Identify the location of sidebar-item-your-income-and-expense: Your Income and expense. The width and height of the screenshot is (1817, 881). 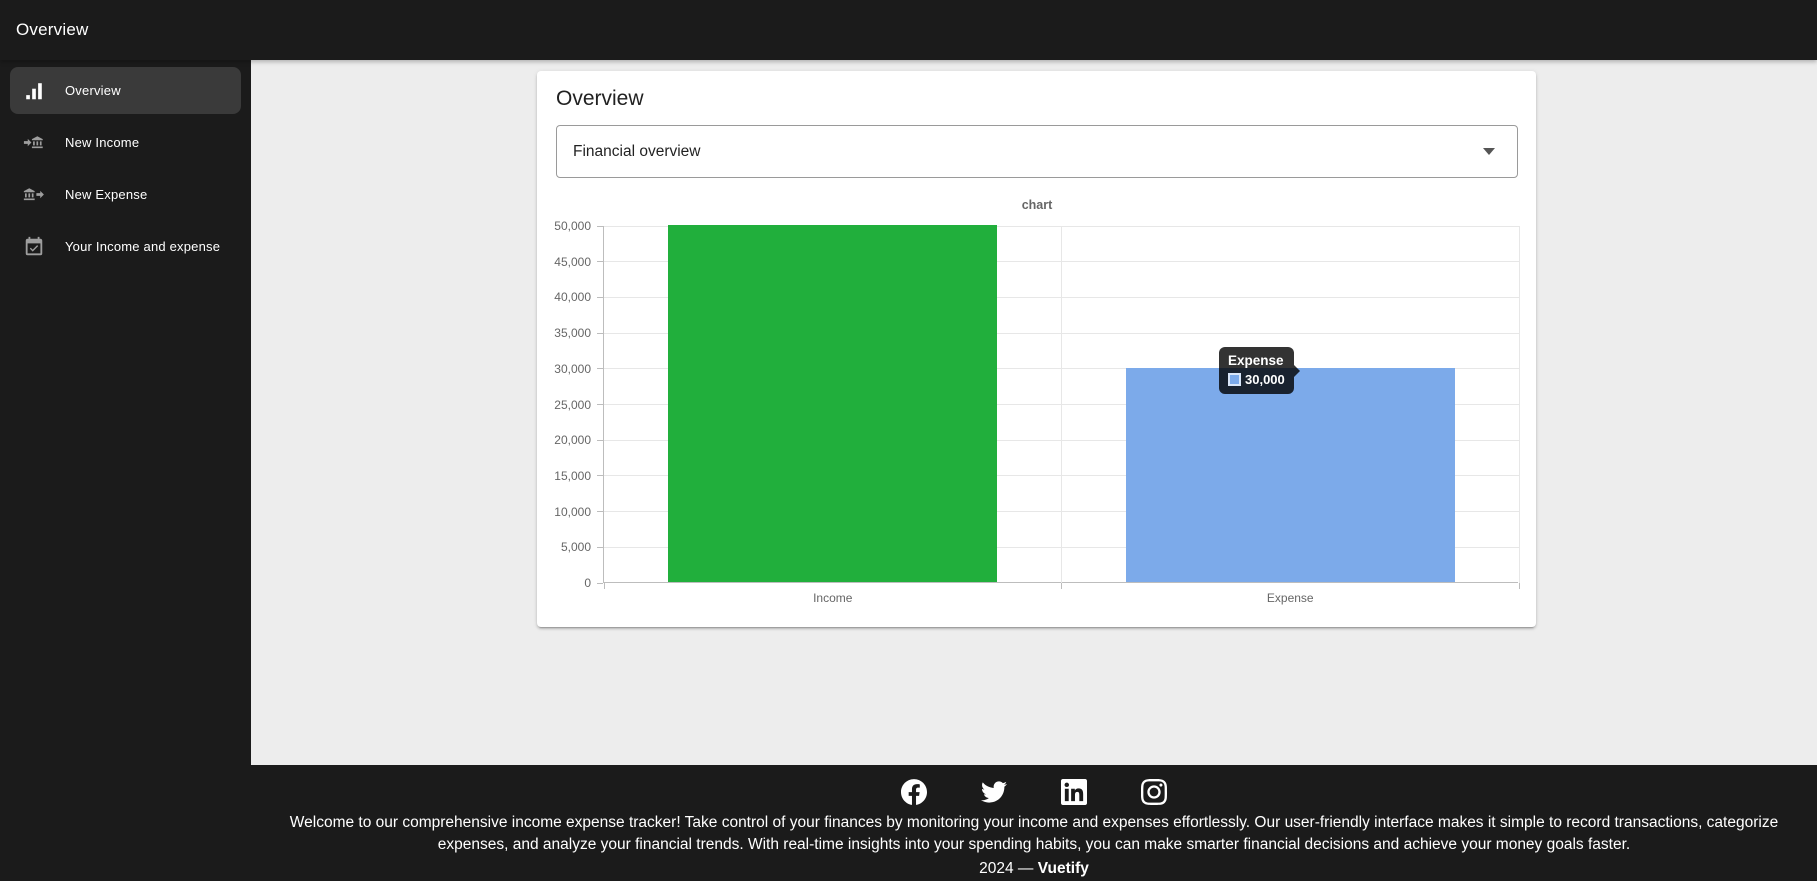
(125, 246).